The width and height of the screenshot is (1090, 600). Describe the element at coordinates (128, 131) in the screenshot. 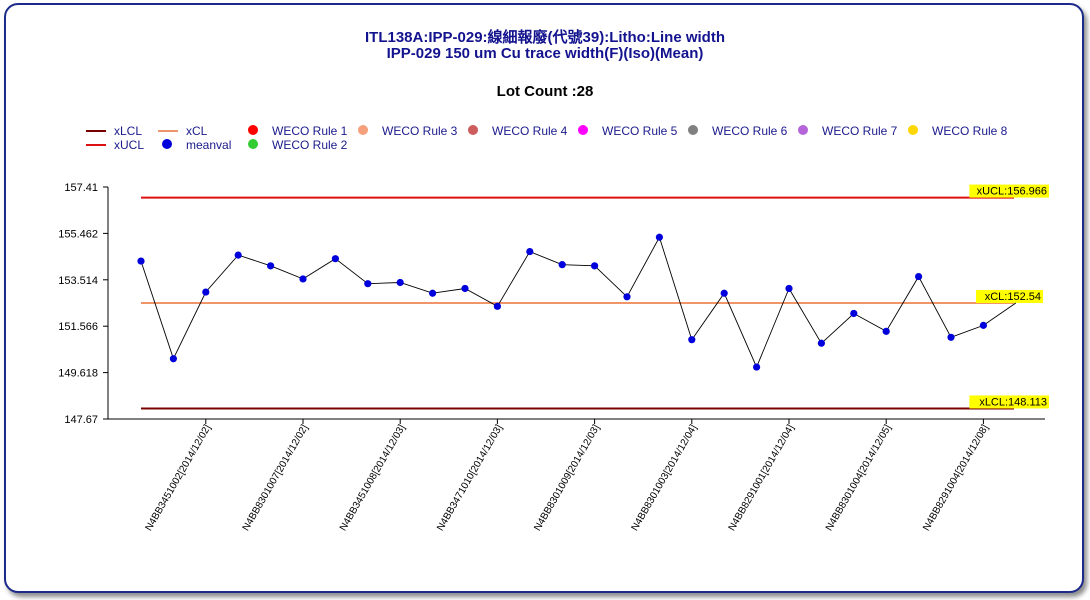

I see `legend-label: xLCL` at that location.